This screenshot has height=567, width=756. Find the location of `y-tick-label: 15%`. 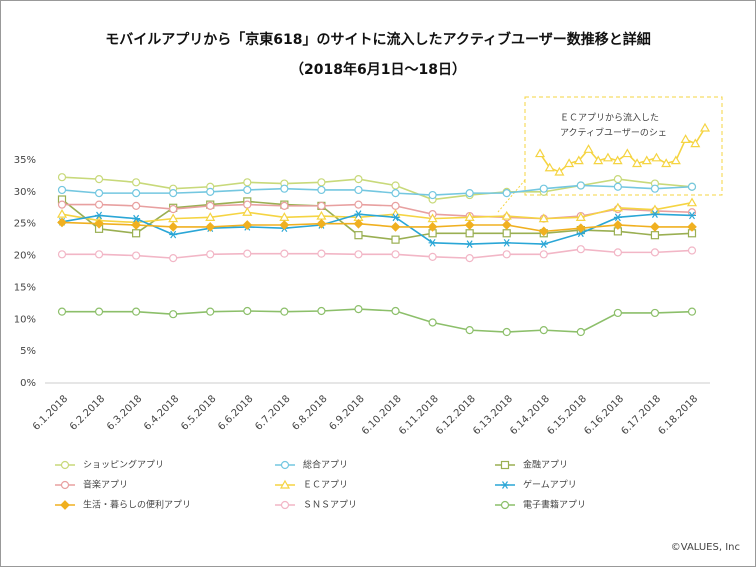

y-tick-label: 15% is located at coordinates (25, 287).